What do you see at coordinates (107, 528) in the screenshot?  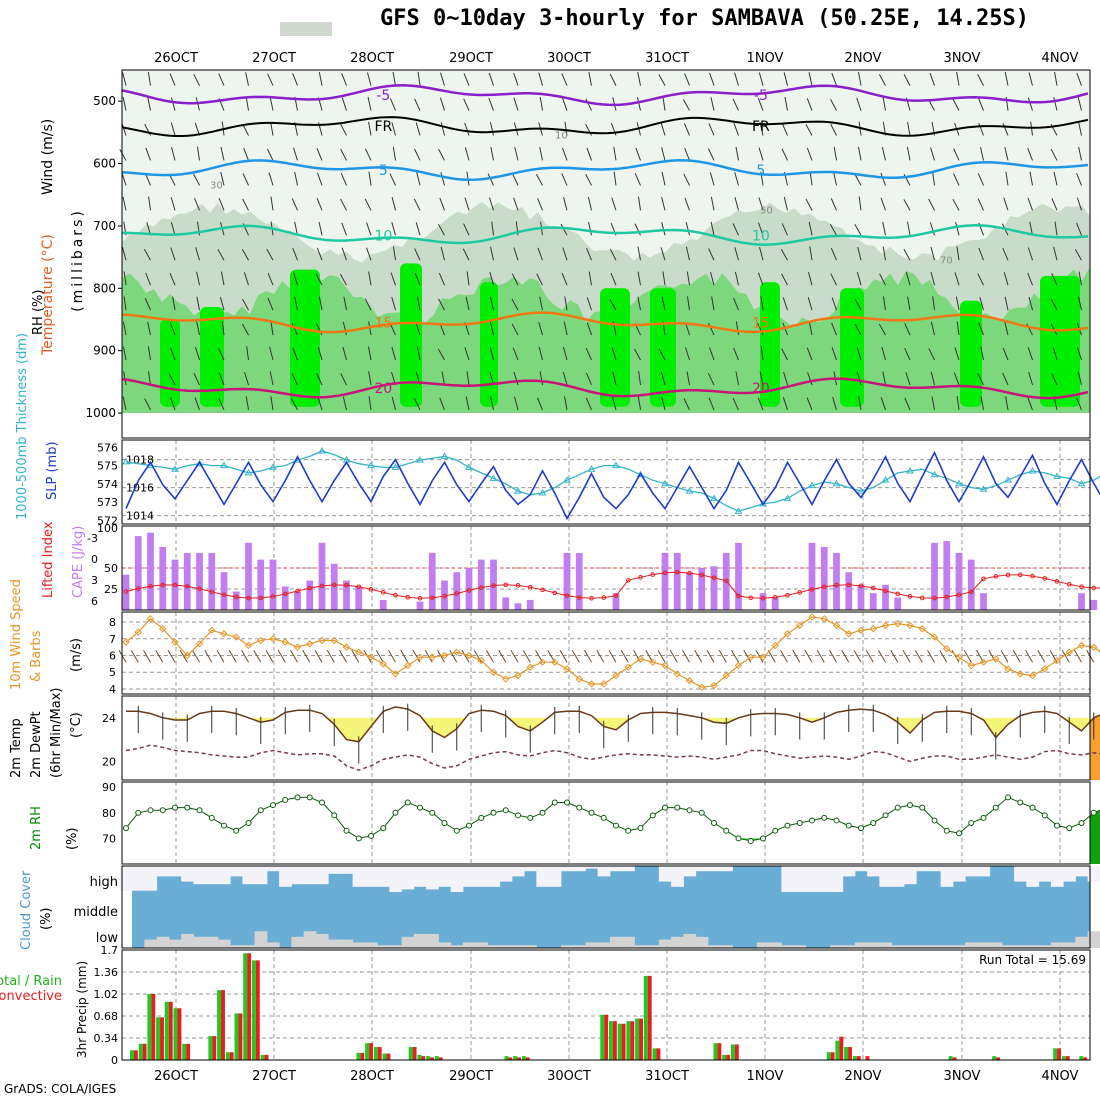 I see `cape-tick-label: 100` at bounding box center [107, 528].